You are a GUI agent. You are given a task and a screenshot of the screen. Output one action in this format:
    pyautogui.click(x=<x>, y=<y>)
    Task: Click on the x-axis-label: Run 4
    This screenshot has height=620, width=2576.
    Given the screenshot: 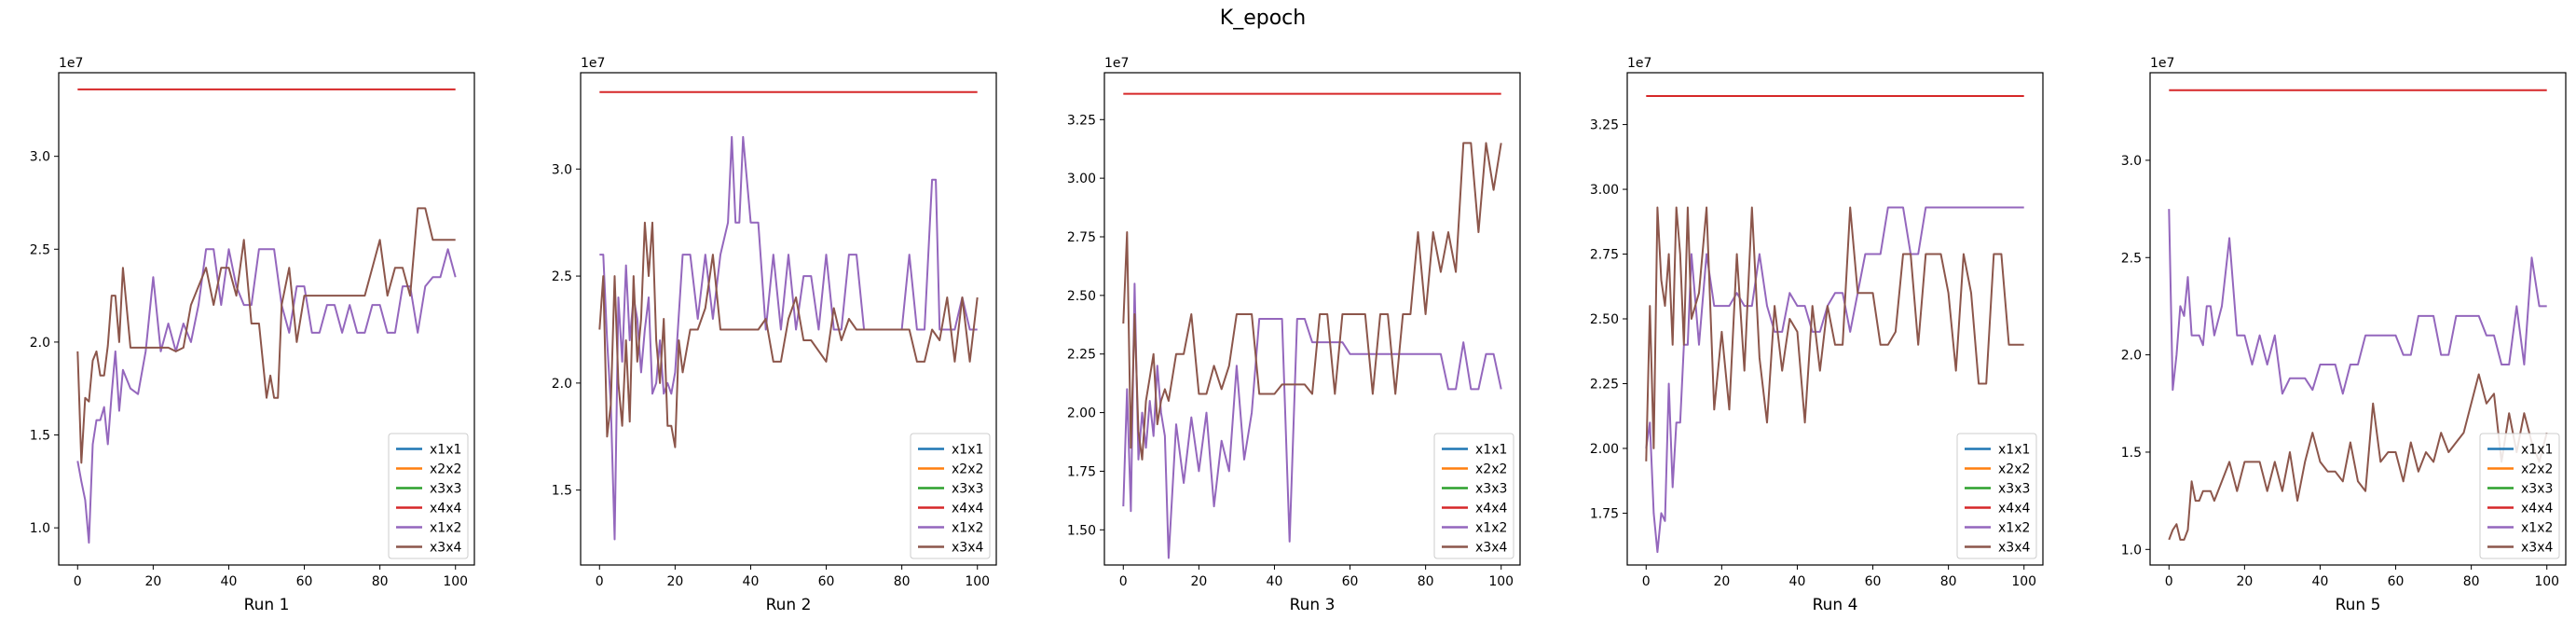 What is the action you would take?
    pyautogui.click(x=1835, y=605)
    